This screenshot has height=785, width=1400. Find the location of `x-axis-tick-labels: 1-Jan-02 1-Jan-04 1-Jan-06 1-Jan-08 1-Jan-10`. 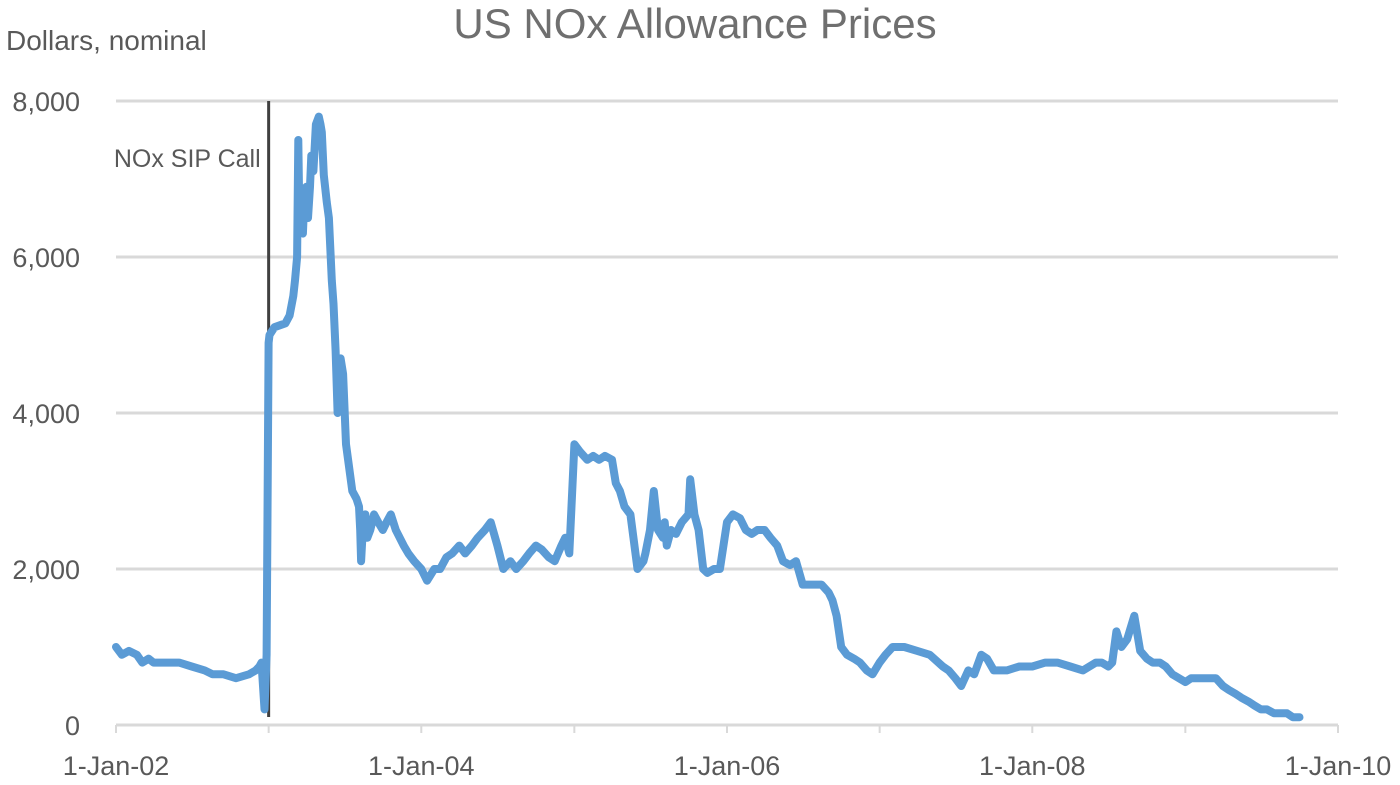

x-axis-tick-labels: 1-Jan-02 1-Jan-04 1-Jan-06 1-Jan-08 1-Jan-10 is located at coordinates (727, 766).